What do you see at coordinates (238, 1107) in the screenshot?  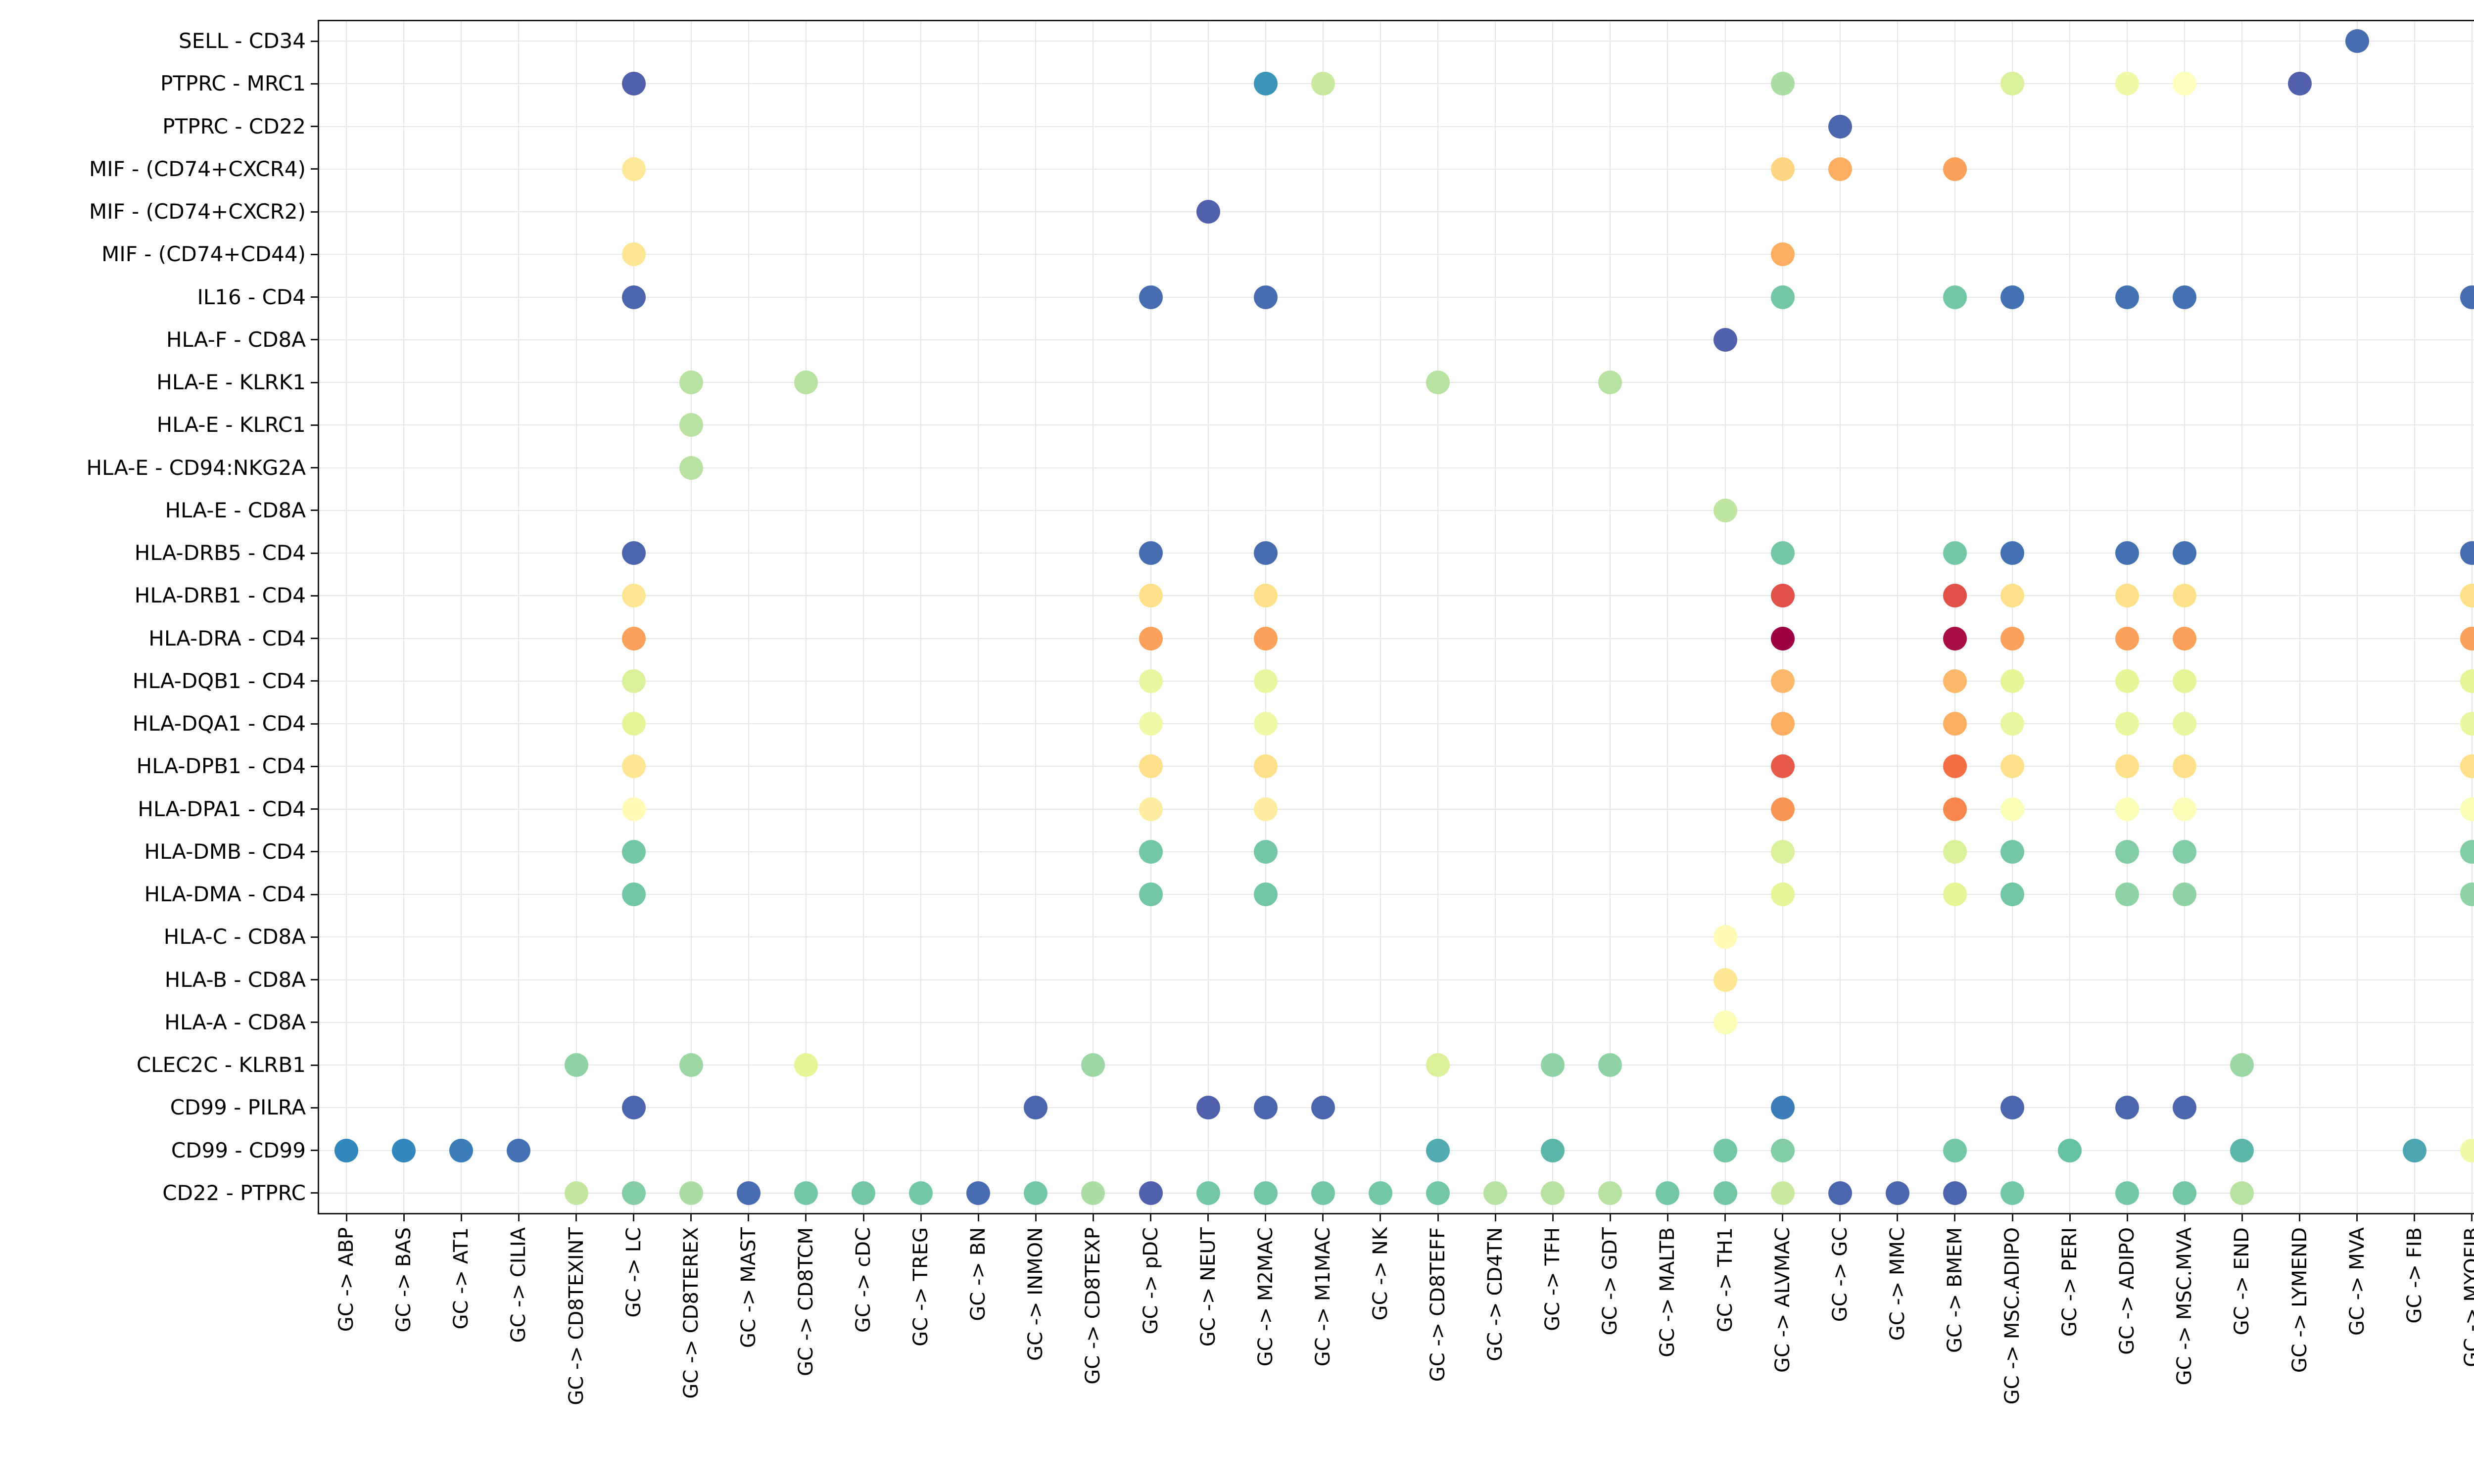 I see `y-axis-label: CD99 - PILRA` at bounding box center [238, 1107].